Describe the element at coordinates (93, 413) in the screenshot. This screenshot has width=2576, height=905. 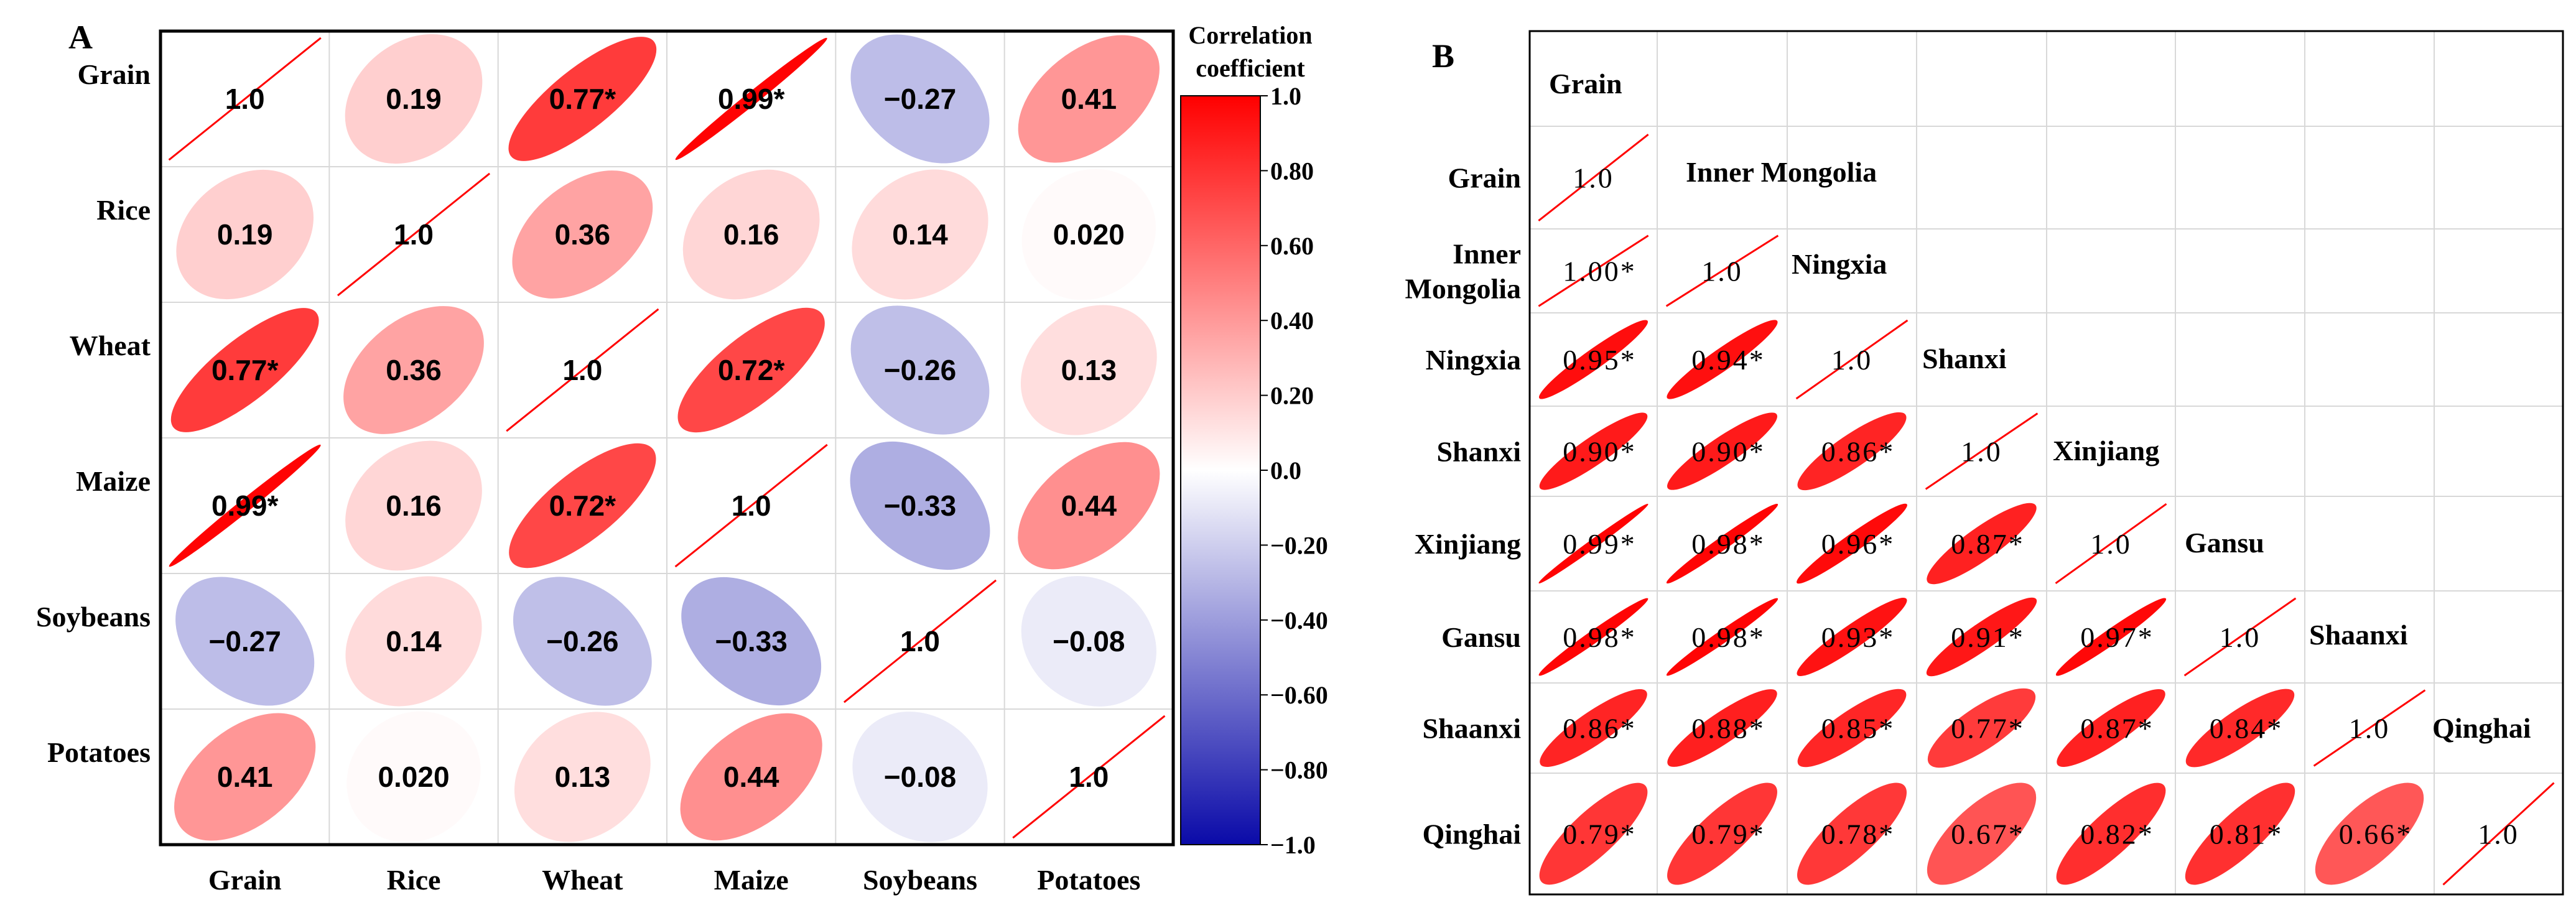
I see `panel-a-row-labels: Grain Rice Wheat Maize Soybeans Potatoes` at that location.